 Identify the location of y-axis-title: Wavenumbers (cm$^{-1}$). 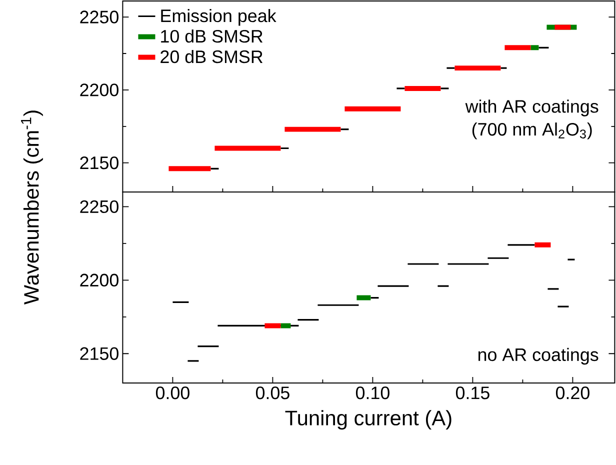
(32, 207).